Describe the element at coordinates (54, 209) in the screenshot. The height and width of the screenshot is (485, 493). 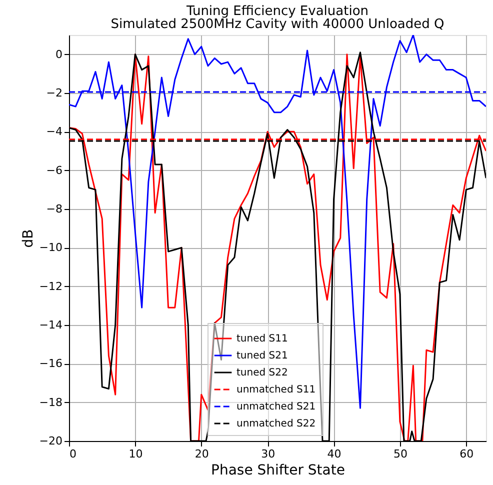
I see `y-tick-label: −8` at that location.